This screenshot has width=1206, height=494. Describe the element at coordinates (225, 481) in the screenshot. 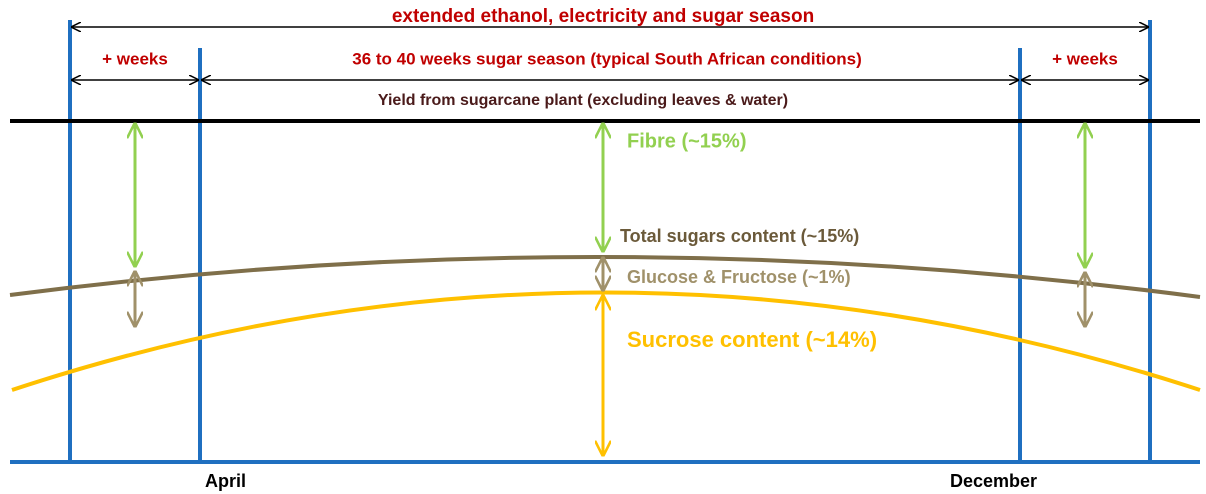

I see `month-label: April` at that location.